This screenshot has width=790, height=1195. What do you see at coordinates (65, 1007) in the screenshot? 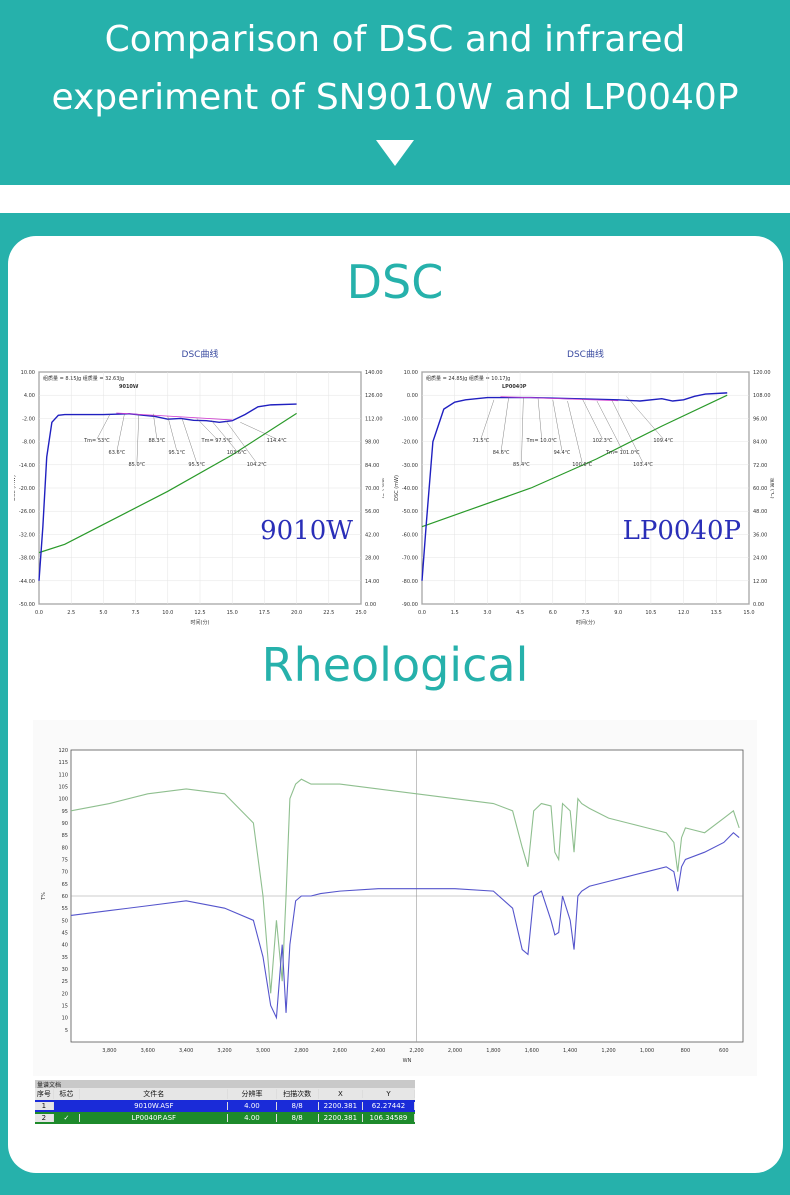
I see `ir-y-tick-label: 15` at bounding box center [65, 1007].